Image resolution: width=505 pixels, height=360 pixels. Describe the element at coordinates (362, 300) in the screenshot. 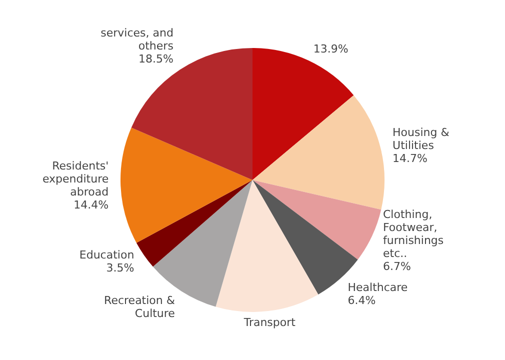

I see `data-label: 6.4%` at that location.